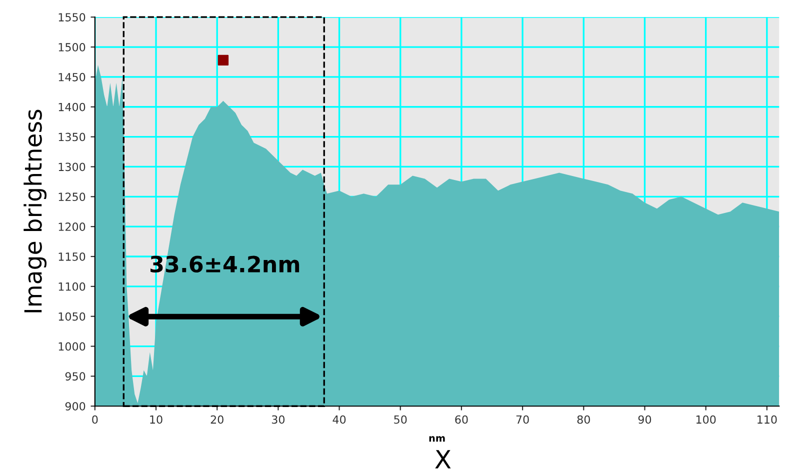 The height and width of the screenshot is (475, 791). What do you see at coordinates (645, 419) in the screenshot?
I see `x-tick-label: 90` at bounding box center [645, 419].